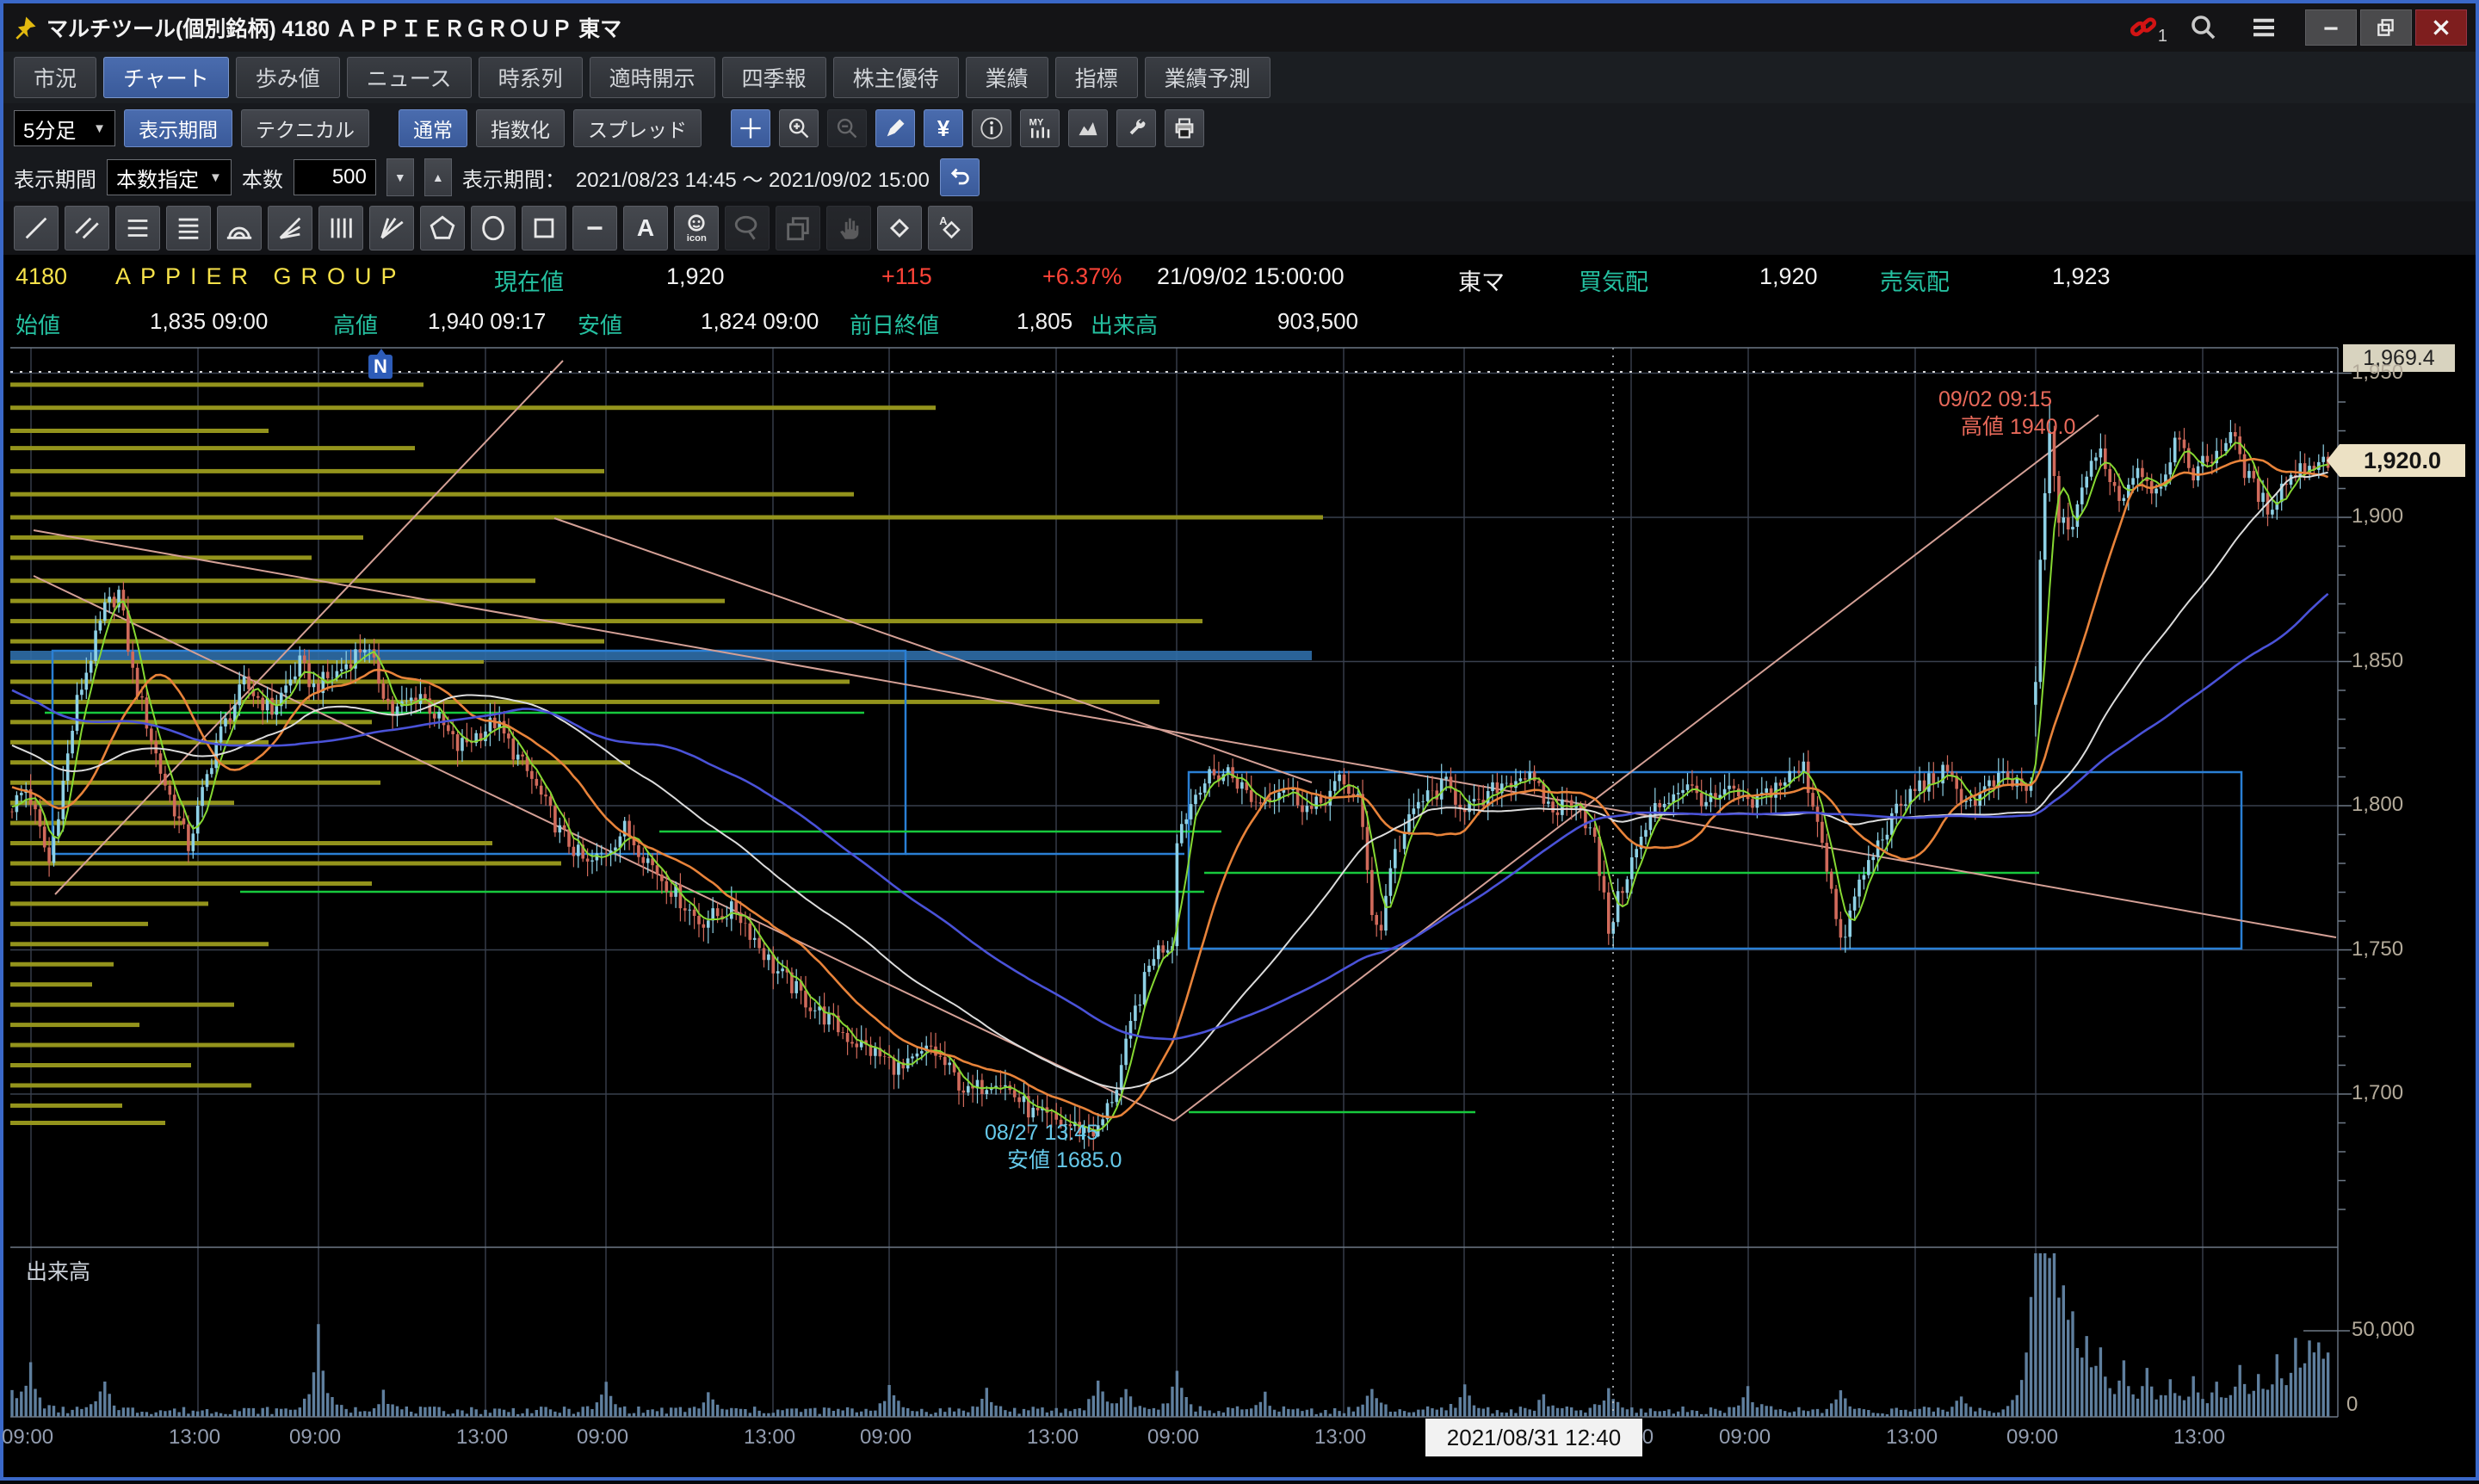 The height and width of the screenshot is (1484, 2479). What do you see at coordinates (2203, 27) in the screenshot?
I see `search-icon` at bounding box center [2203, 27].